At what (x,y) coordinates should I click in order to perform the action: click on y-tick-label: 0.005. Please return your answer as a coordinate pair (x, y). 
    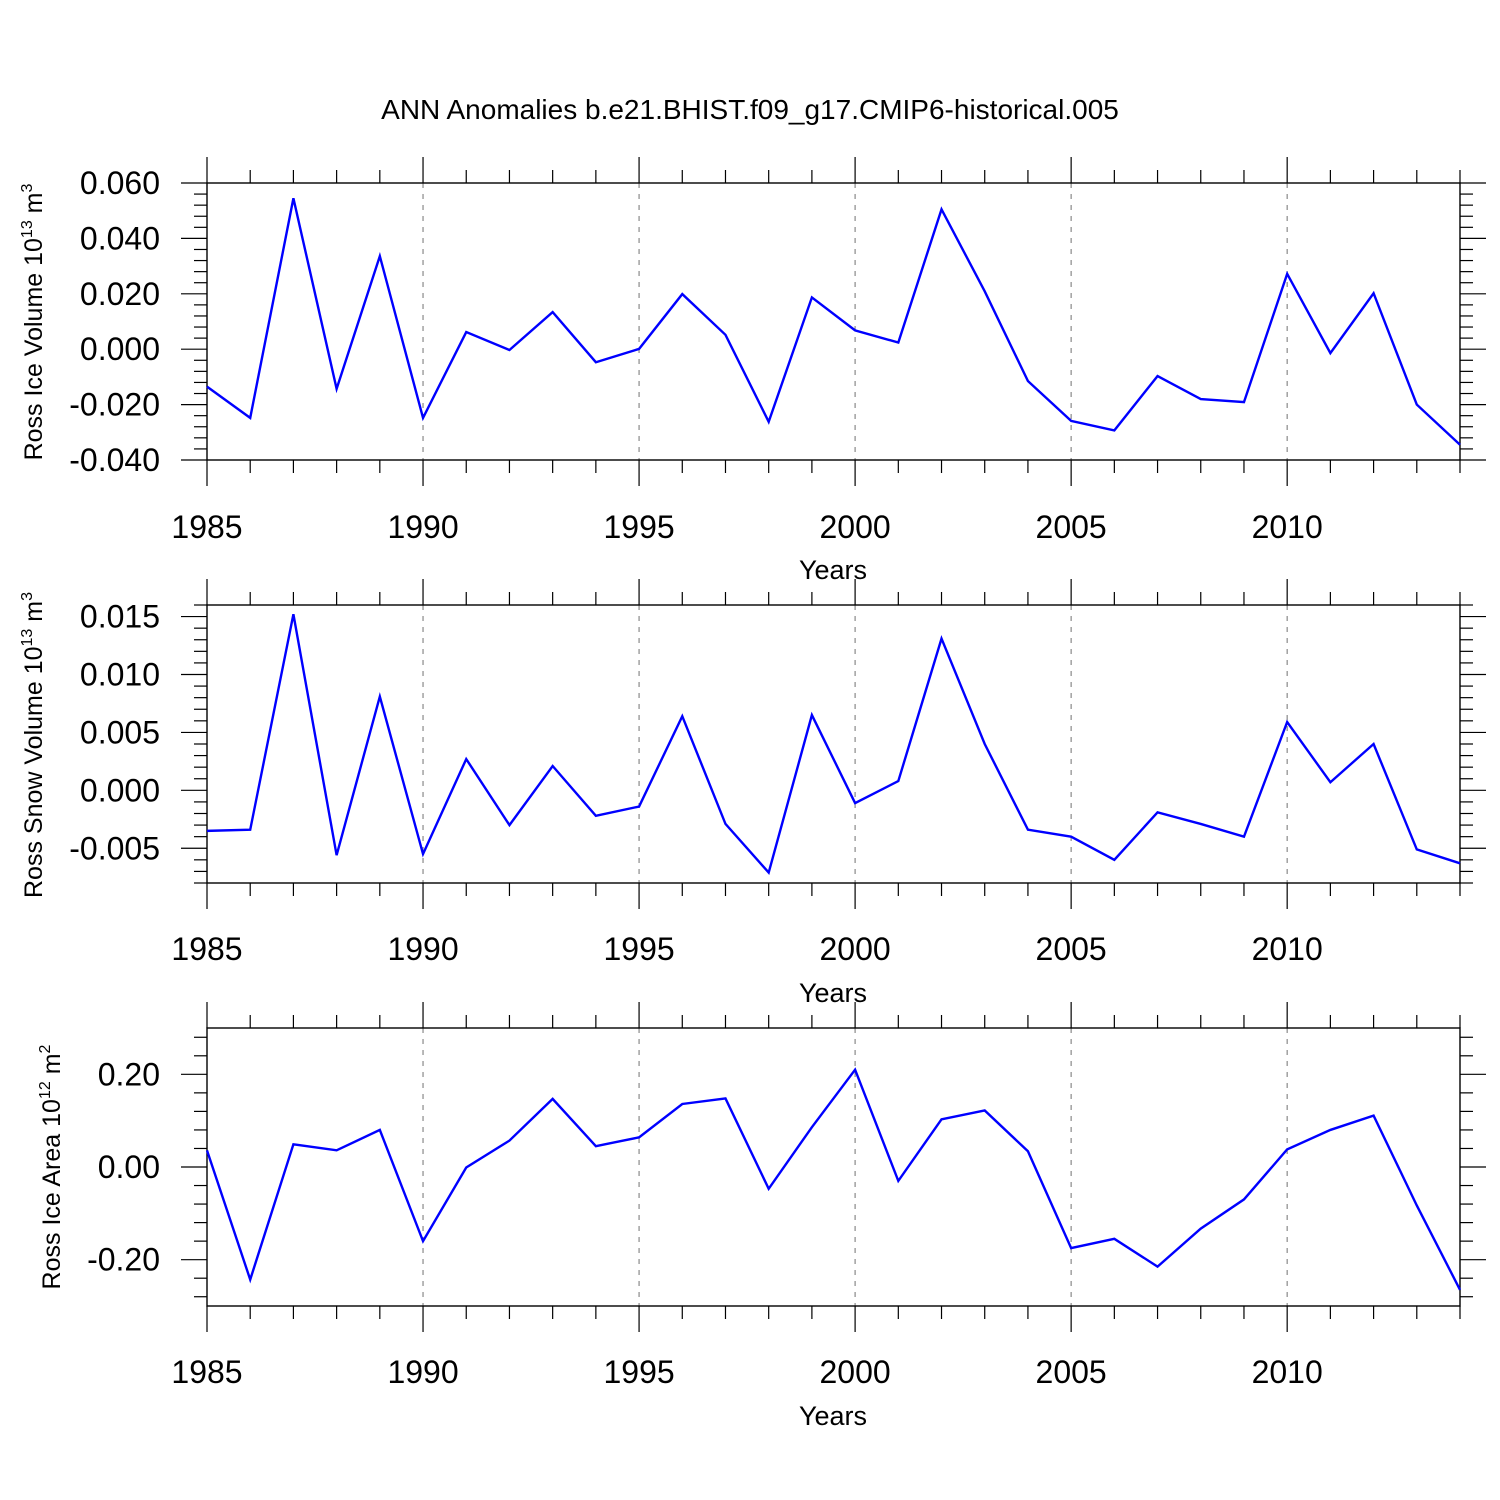
    Looking at the image, I should click on (120, 732).